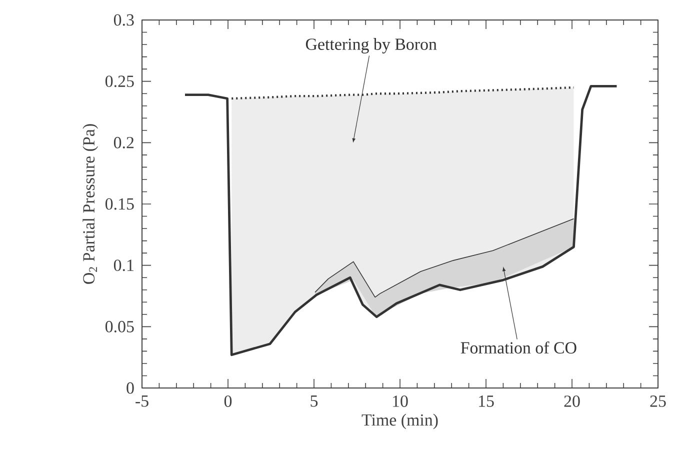 The height and width of the screenshot is (469, 688). What do you see at coordinates (119, 326) in the screenshot?
I see `y-tick-label: 0.05` at bounding box center [119, 326].